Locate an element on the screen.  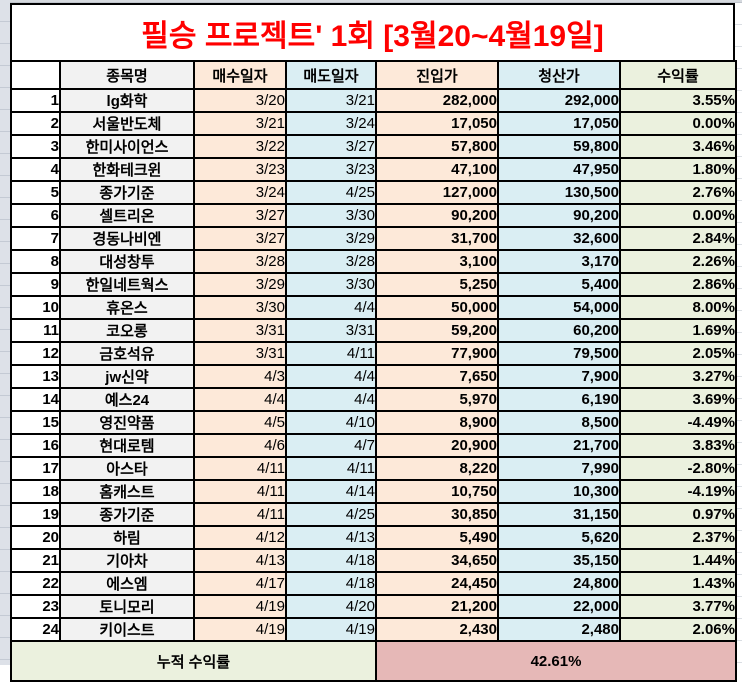
stock-name: 한화테크윈 is located at coordinates (127, 169).